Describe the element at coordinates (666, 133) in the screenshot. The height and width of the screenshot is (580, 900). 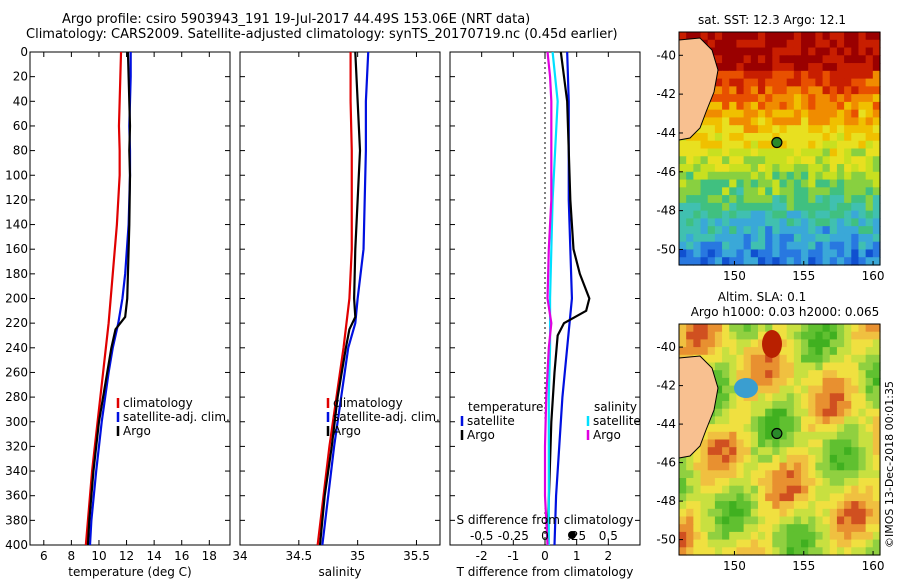
I see `sst-map-ytick-label: -44` at that location.